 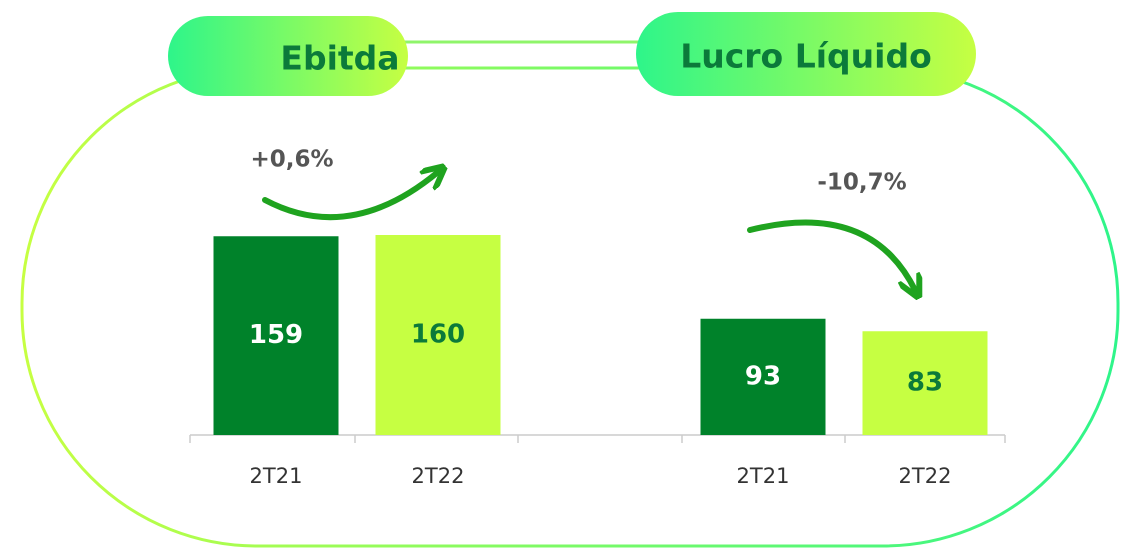 I want to click on value-label: 93, so click(x=763, y=376).